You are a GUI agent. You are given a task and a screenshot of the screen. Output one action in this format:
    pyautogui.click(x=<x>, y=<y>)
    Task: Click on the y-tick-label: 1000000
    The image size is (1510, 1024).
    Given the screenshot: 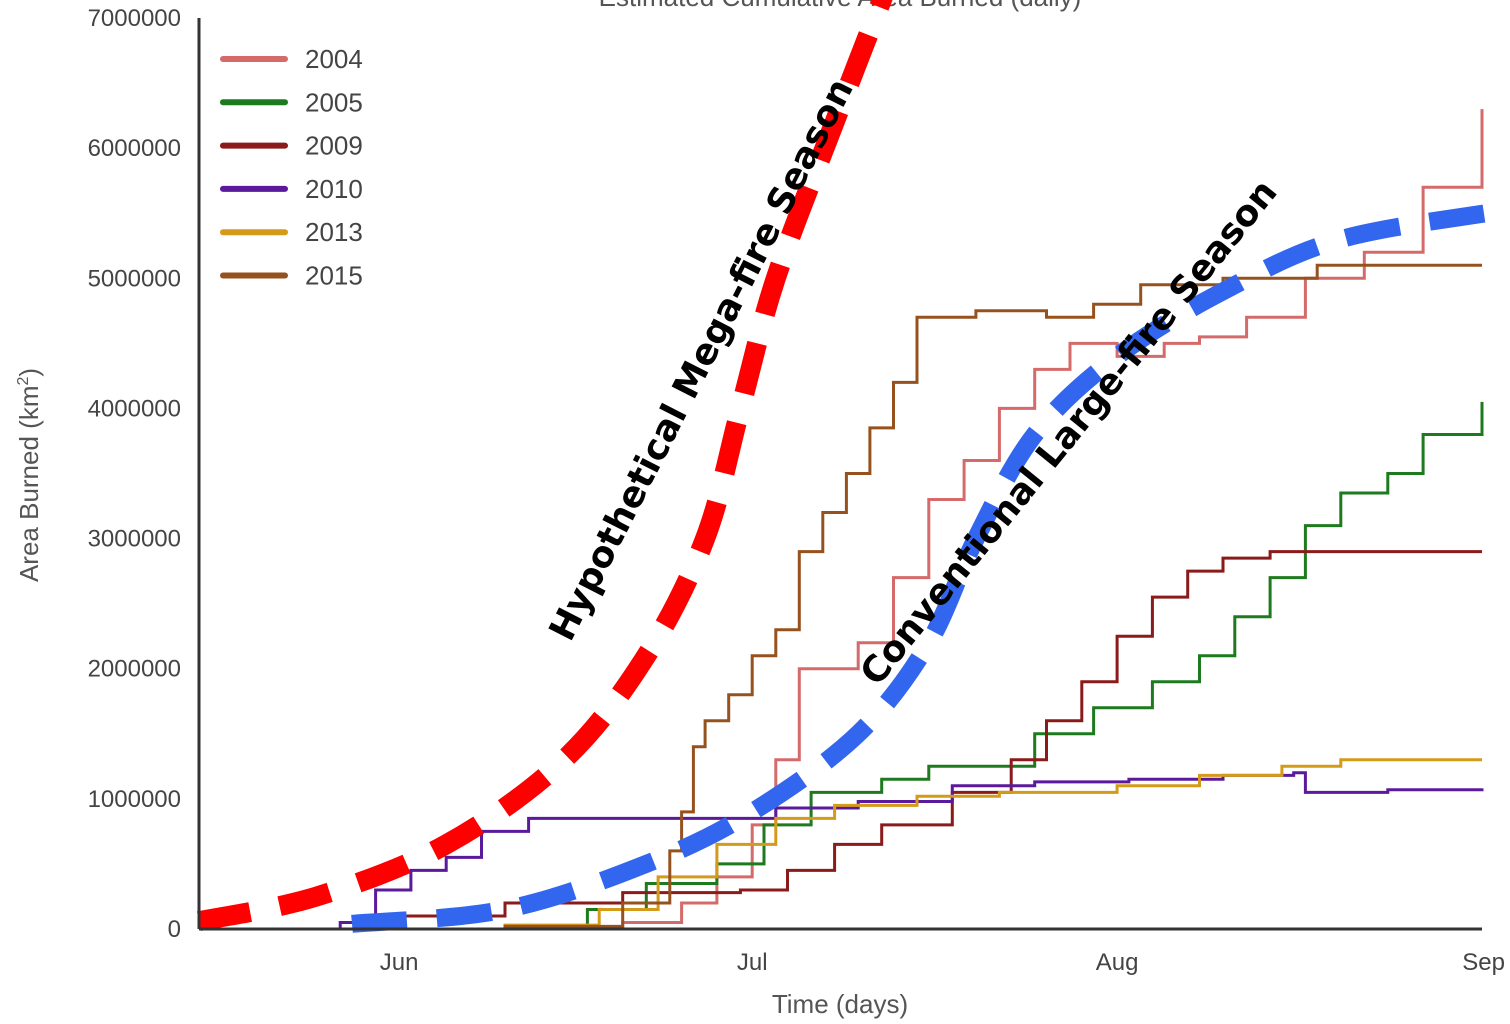 What is the action you would take?
    pyautogui.click(x=134, y=799)
    